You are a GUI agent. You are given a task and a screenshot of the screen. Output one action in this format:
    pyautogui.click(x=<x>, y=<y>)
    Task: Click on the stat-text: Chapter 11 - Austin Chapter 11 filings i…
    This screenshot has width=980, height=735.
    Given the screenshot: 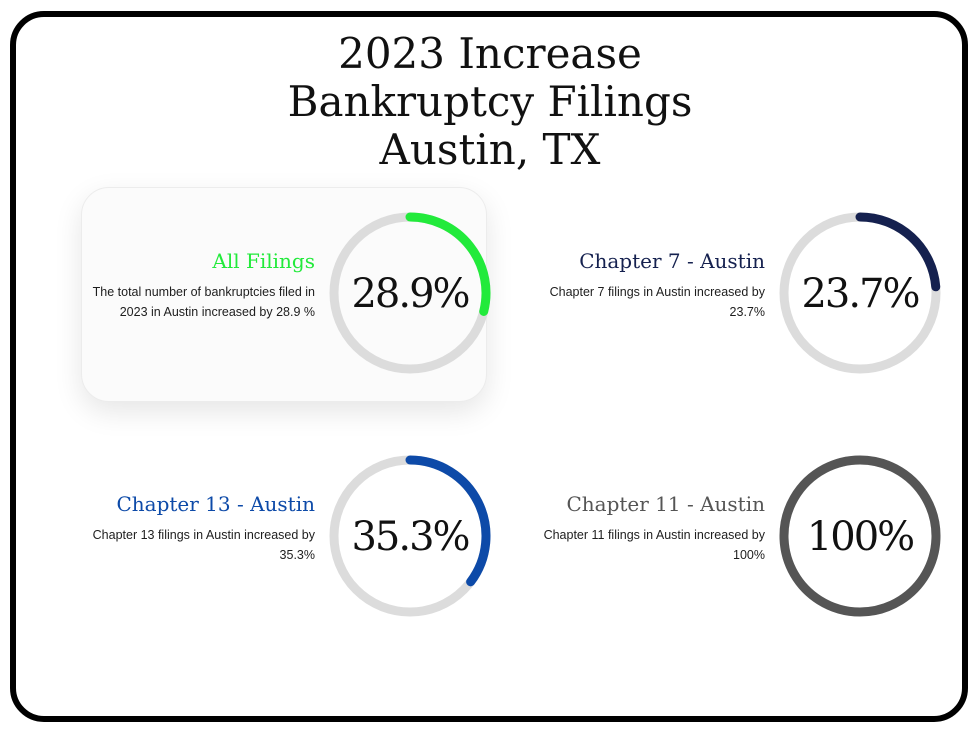 What is the action you would take?
    pyautogui.click(x=650, y=528)
    